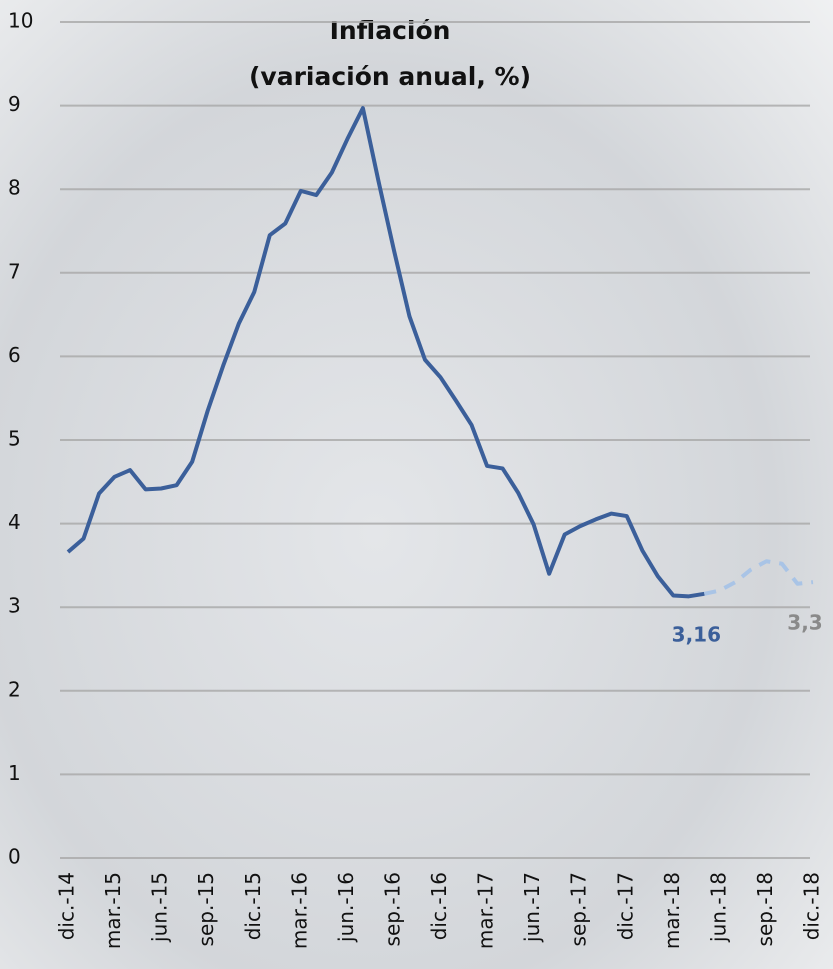  Describe the element at coordinates (160, 907) in the screenshot. I see `x-tick-label: jun.-15` at that location.